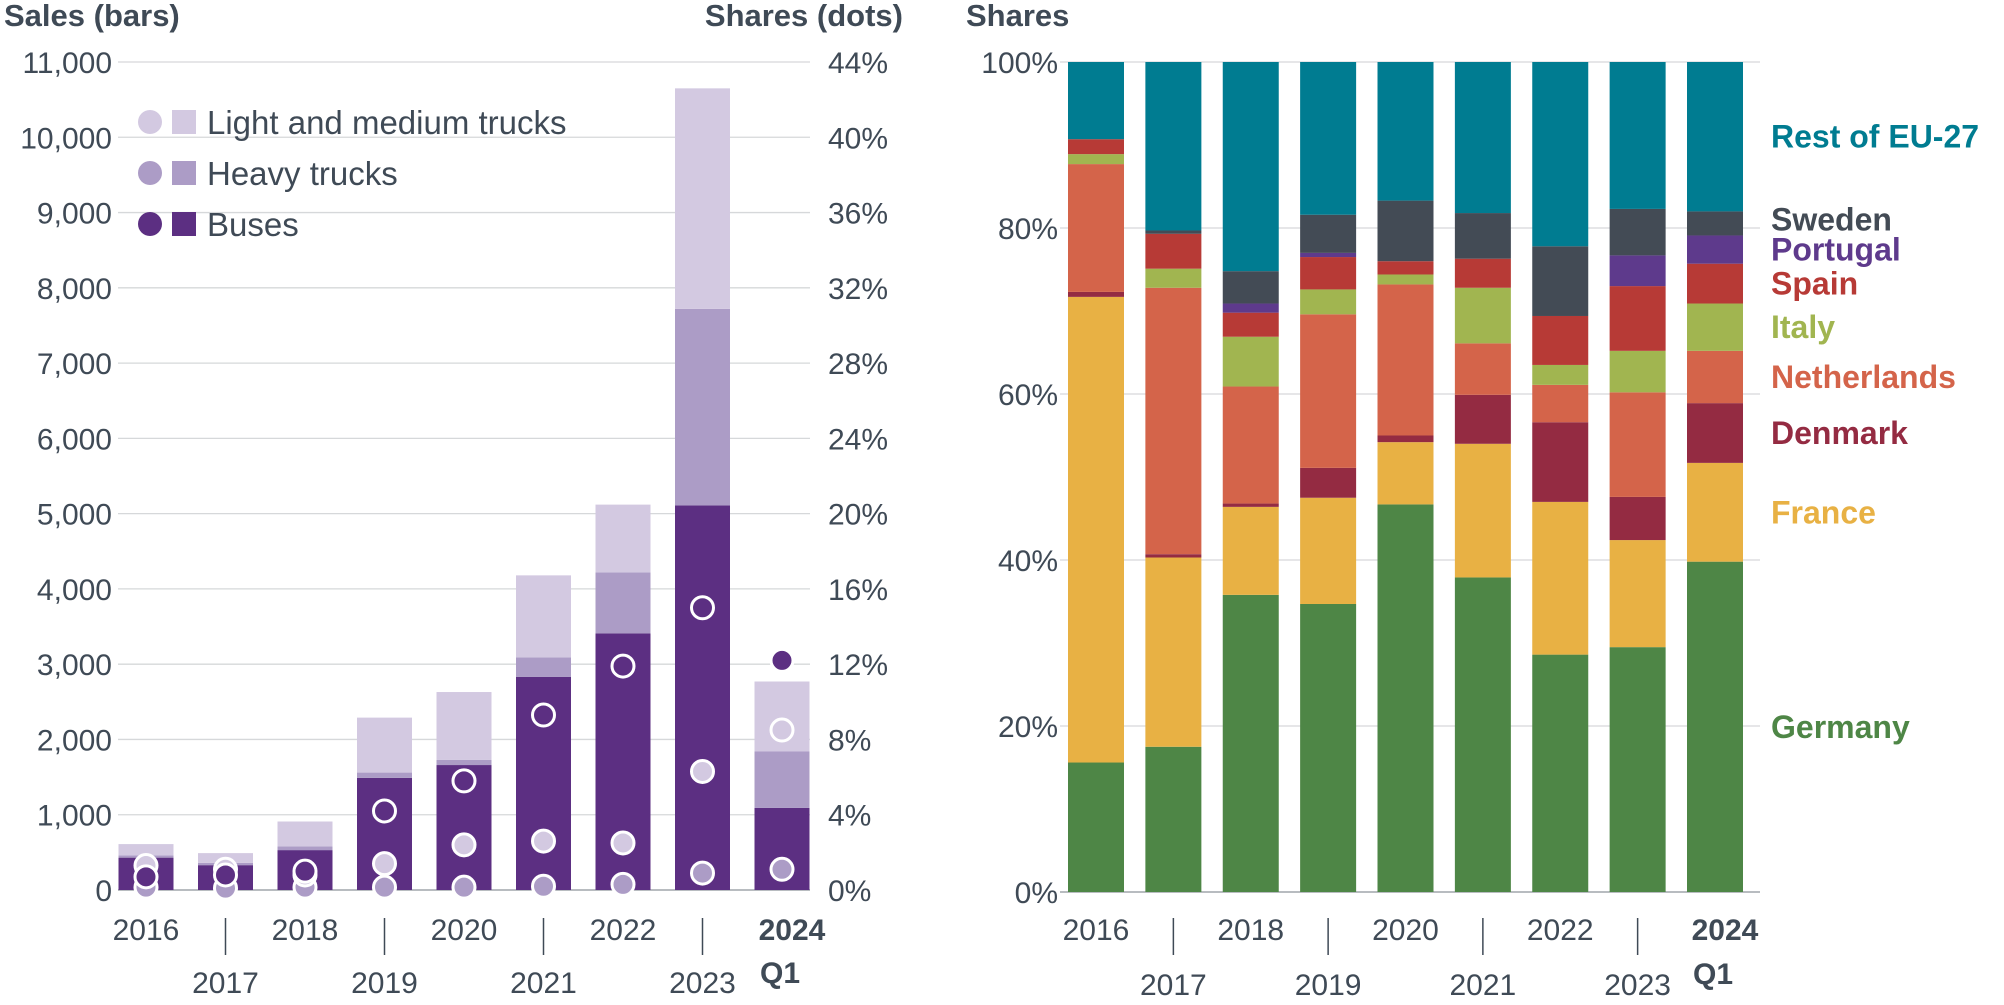 This screenshot has width=2004, height=1005. I want to click on bar-buses, so click(702, 697).